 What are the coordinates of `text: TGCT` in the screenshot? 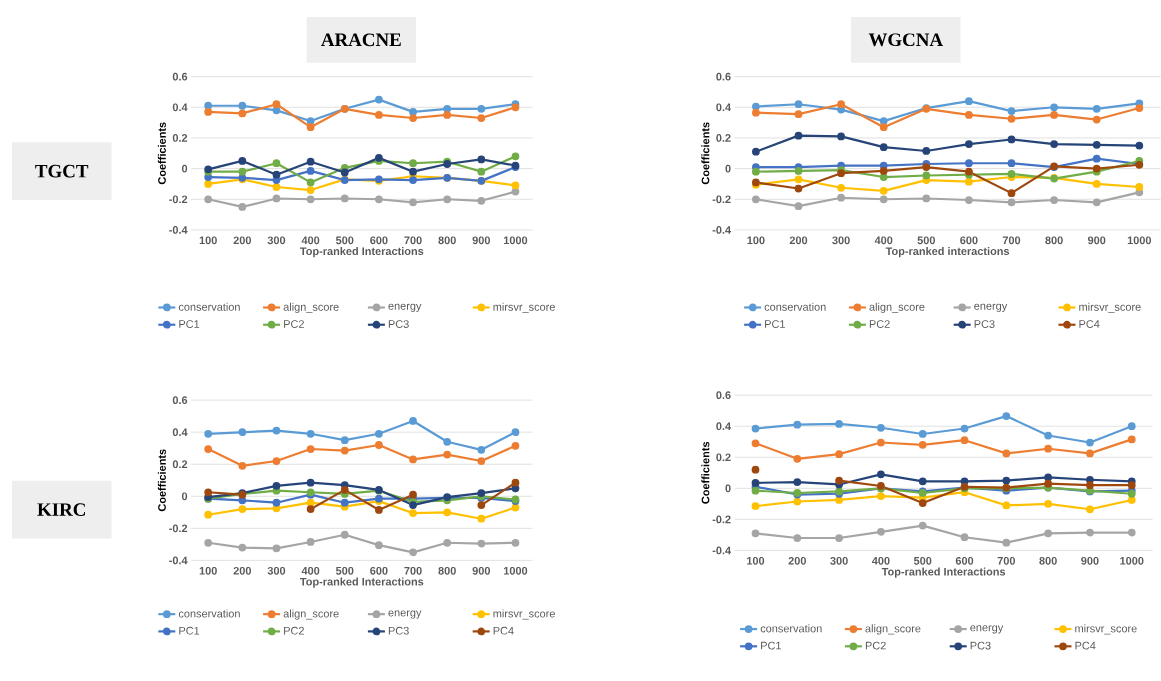 It's located at (62, 171).